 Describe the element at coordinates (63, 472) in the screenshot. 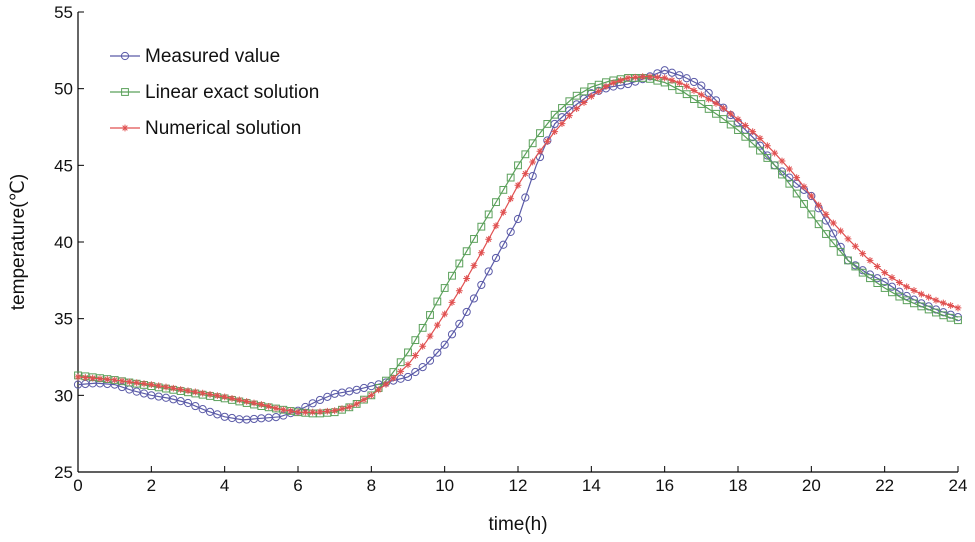

I see `y-tick-label: 25` at that location.